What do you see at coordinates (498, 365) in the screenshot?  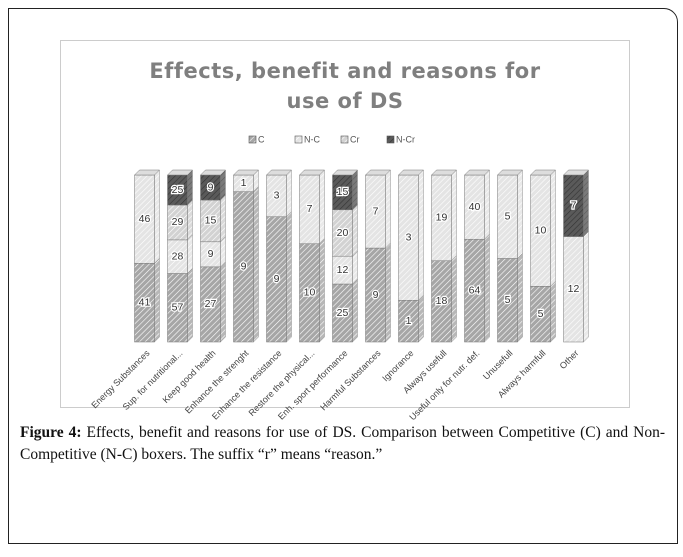 I see `x-tick-label: Unusefull` at bounding box center [498, 365].